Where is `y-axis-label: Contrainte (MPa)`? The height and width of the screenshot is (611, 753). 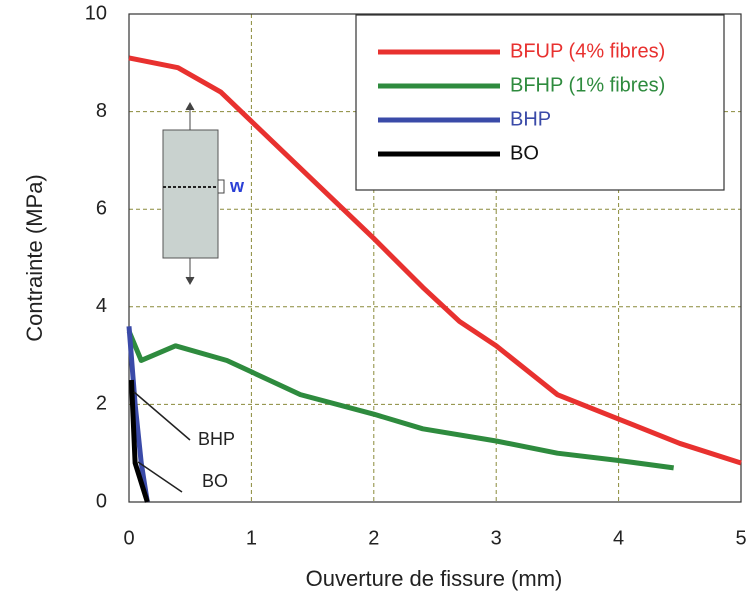 y-axis-label: Contrainte (MPa) is located at coordinates (34, 258).